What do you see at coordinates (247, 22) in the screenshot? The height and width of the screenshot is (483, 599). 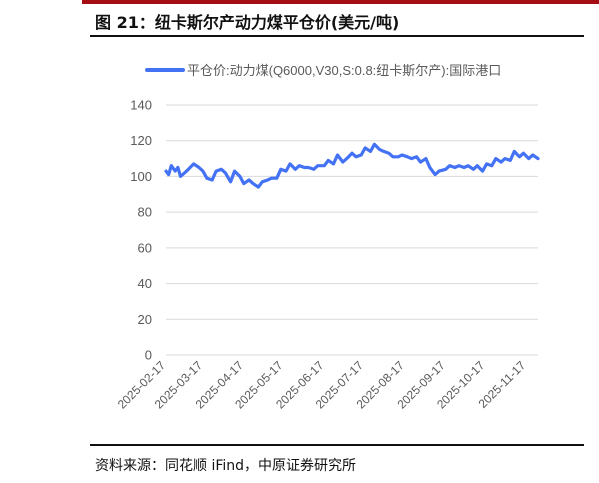 I see `figure-title: 图 21：纽卡斯尔产动力煤平仓价(美元/吨)` at bounding box center [247, 22].